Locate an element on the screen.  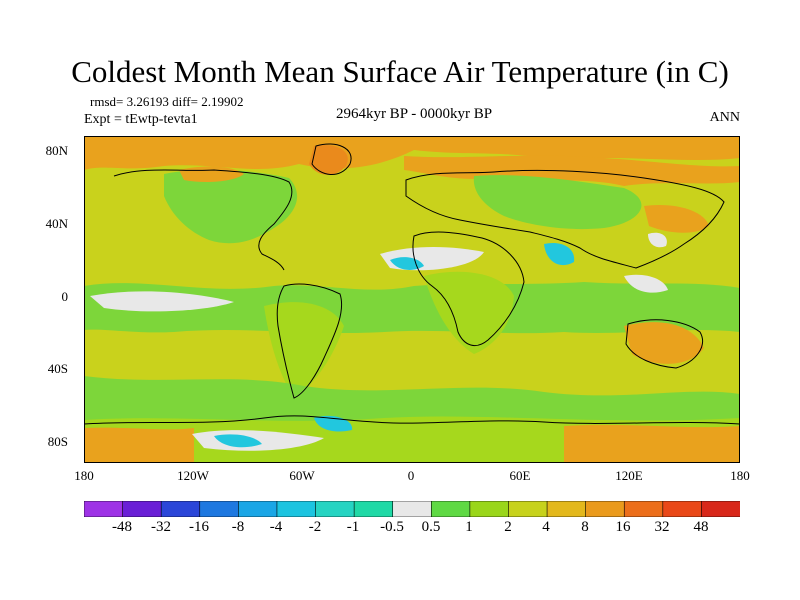
field-white-pacific is located at coordinates (162, 301).